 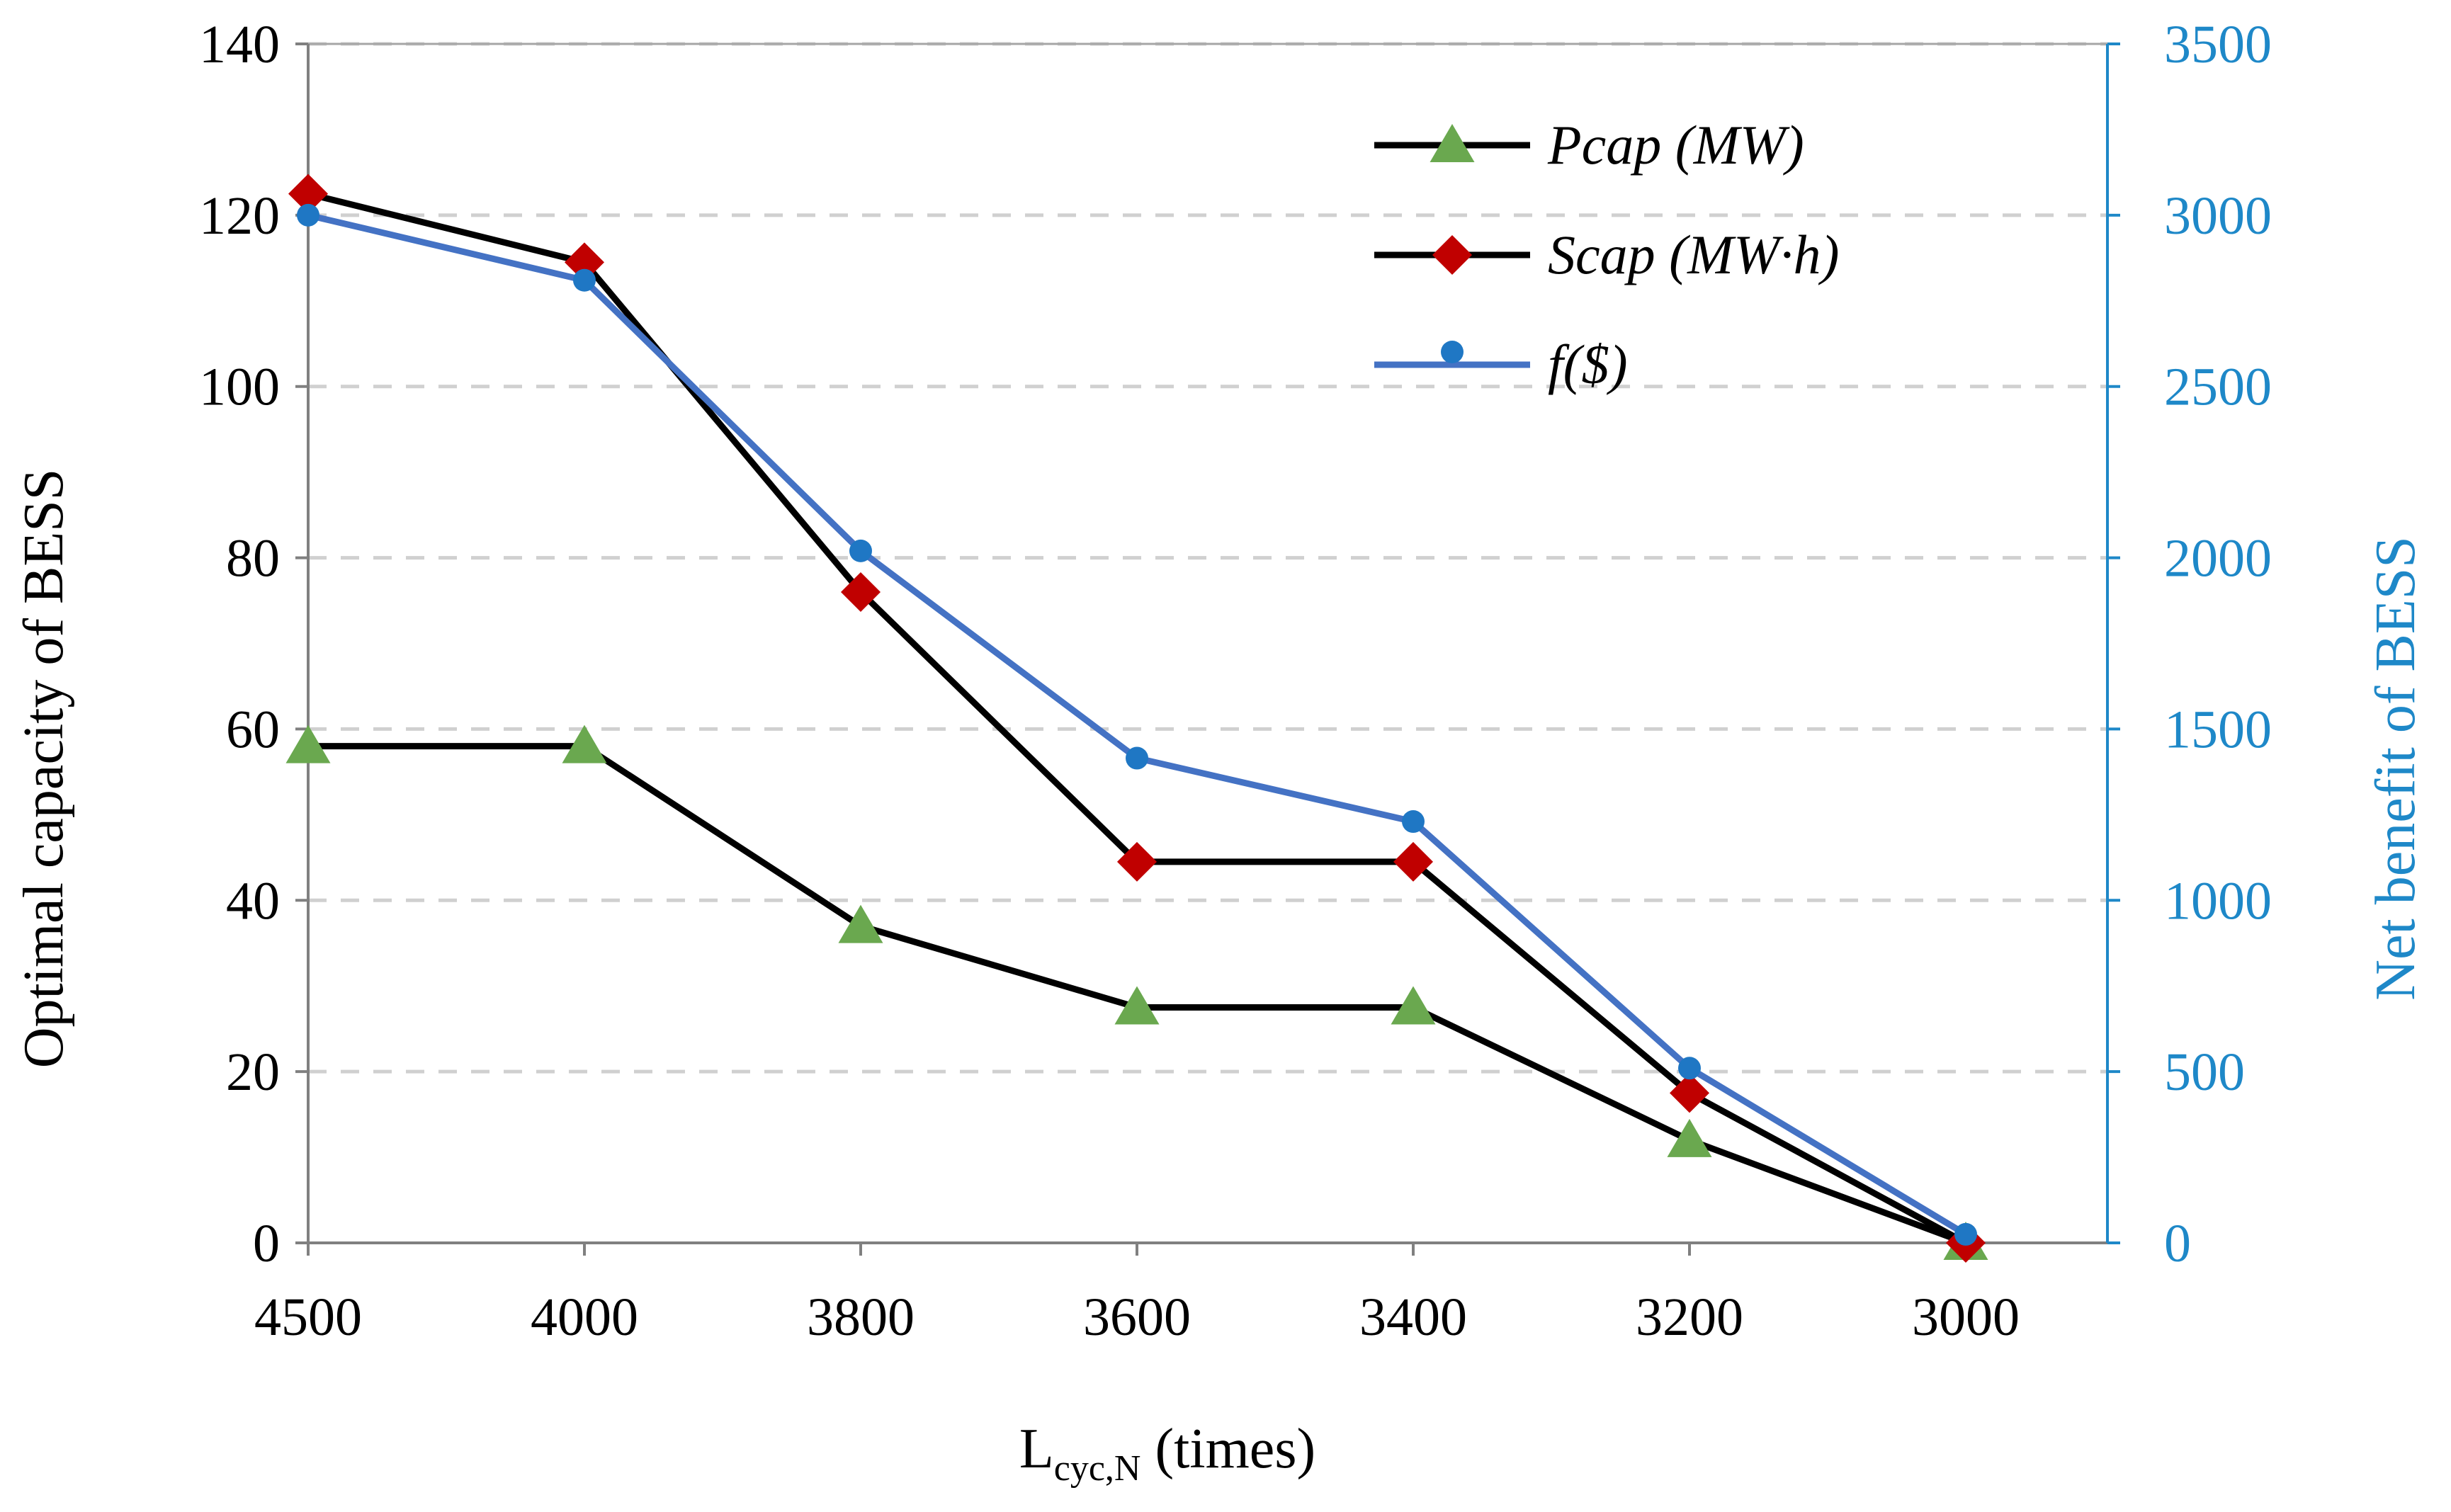 I want to click on left-tick-label-140: 140, so click(x=239, y=44).